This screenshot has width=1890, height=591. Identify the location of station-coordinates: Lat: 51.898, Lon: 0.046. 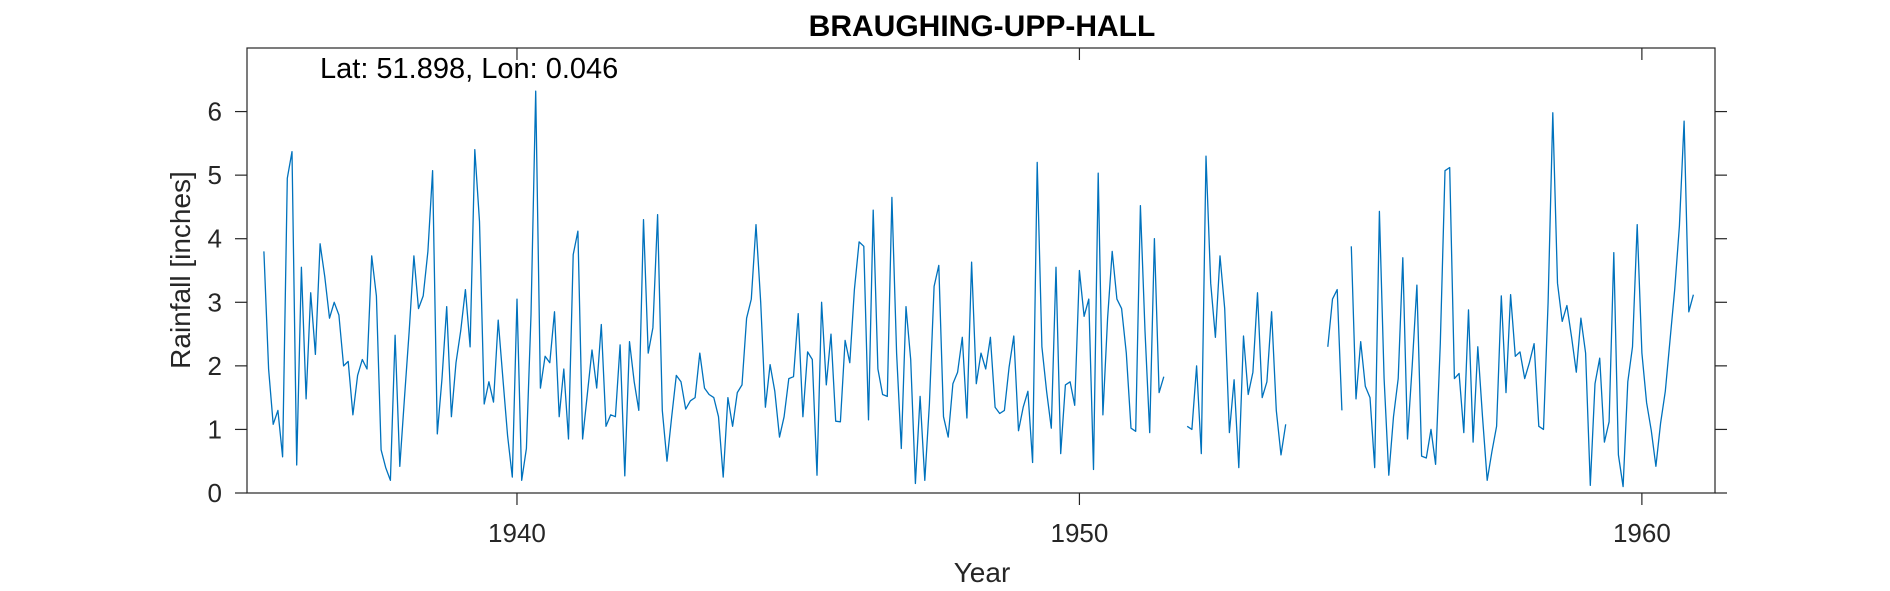
(469, 69).